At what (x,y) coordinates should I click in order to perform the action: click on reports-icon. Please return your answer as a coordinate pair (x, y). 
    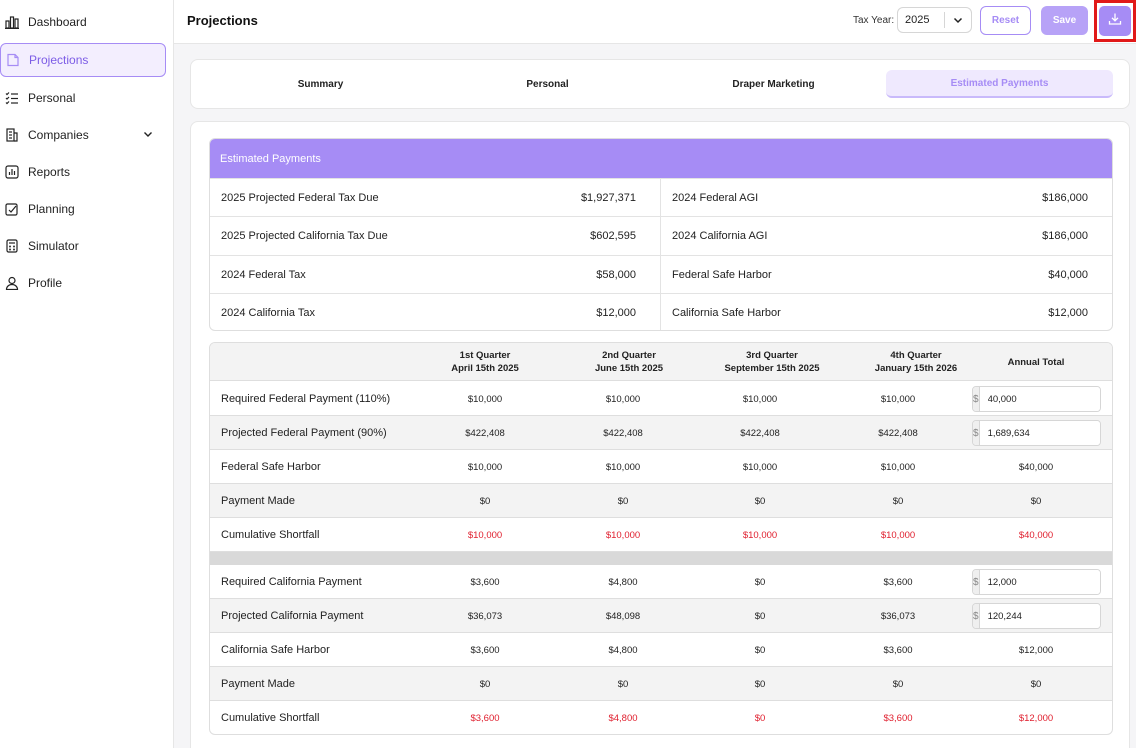
    Looking at the image, I should click on (12, 172).